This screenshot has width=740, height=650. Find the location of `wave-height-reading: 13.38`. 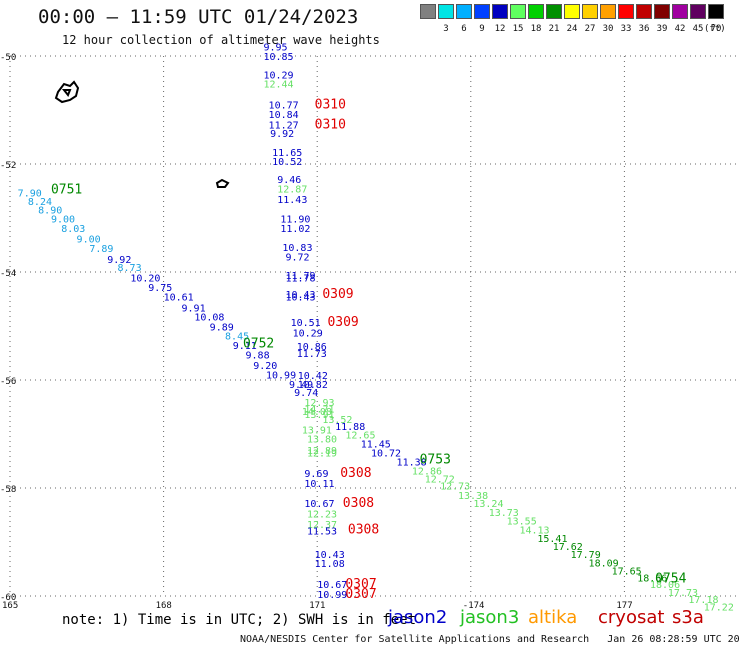

wave-height-reading: 13.38 is located at coordinates (473, 496).